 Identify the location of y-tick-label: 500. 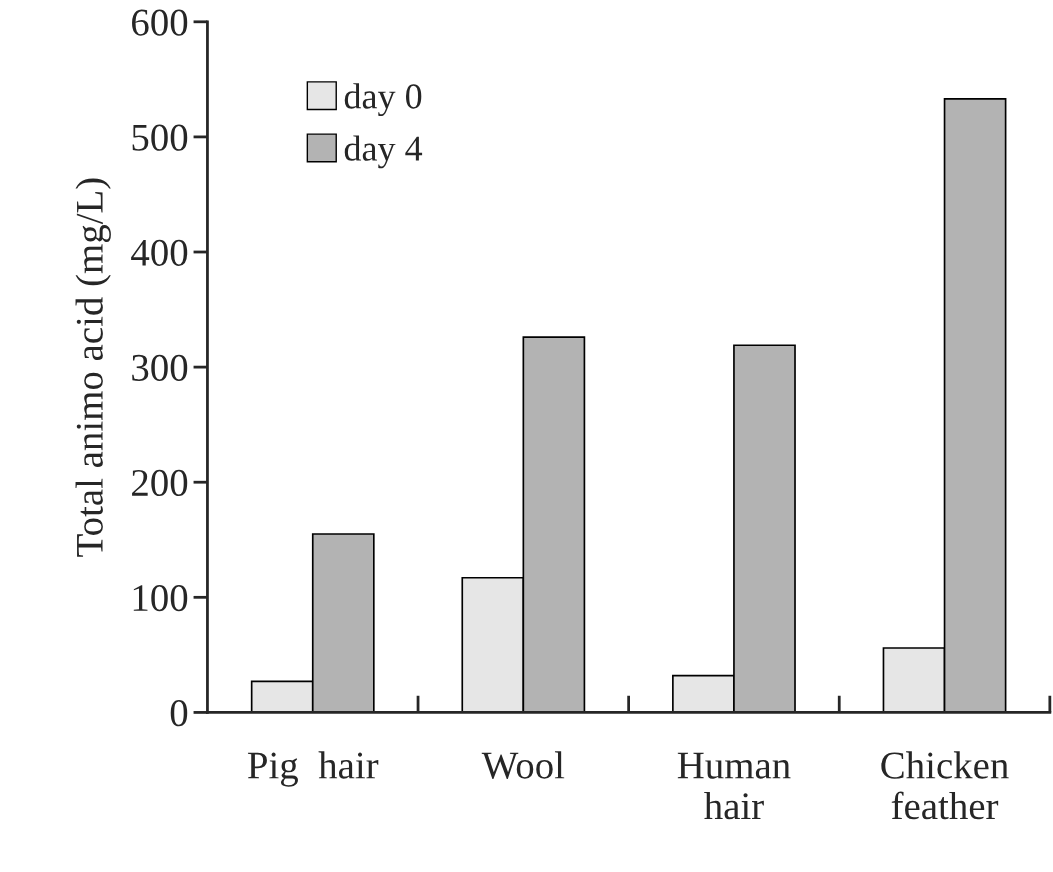
(160, 137).